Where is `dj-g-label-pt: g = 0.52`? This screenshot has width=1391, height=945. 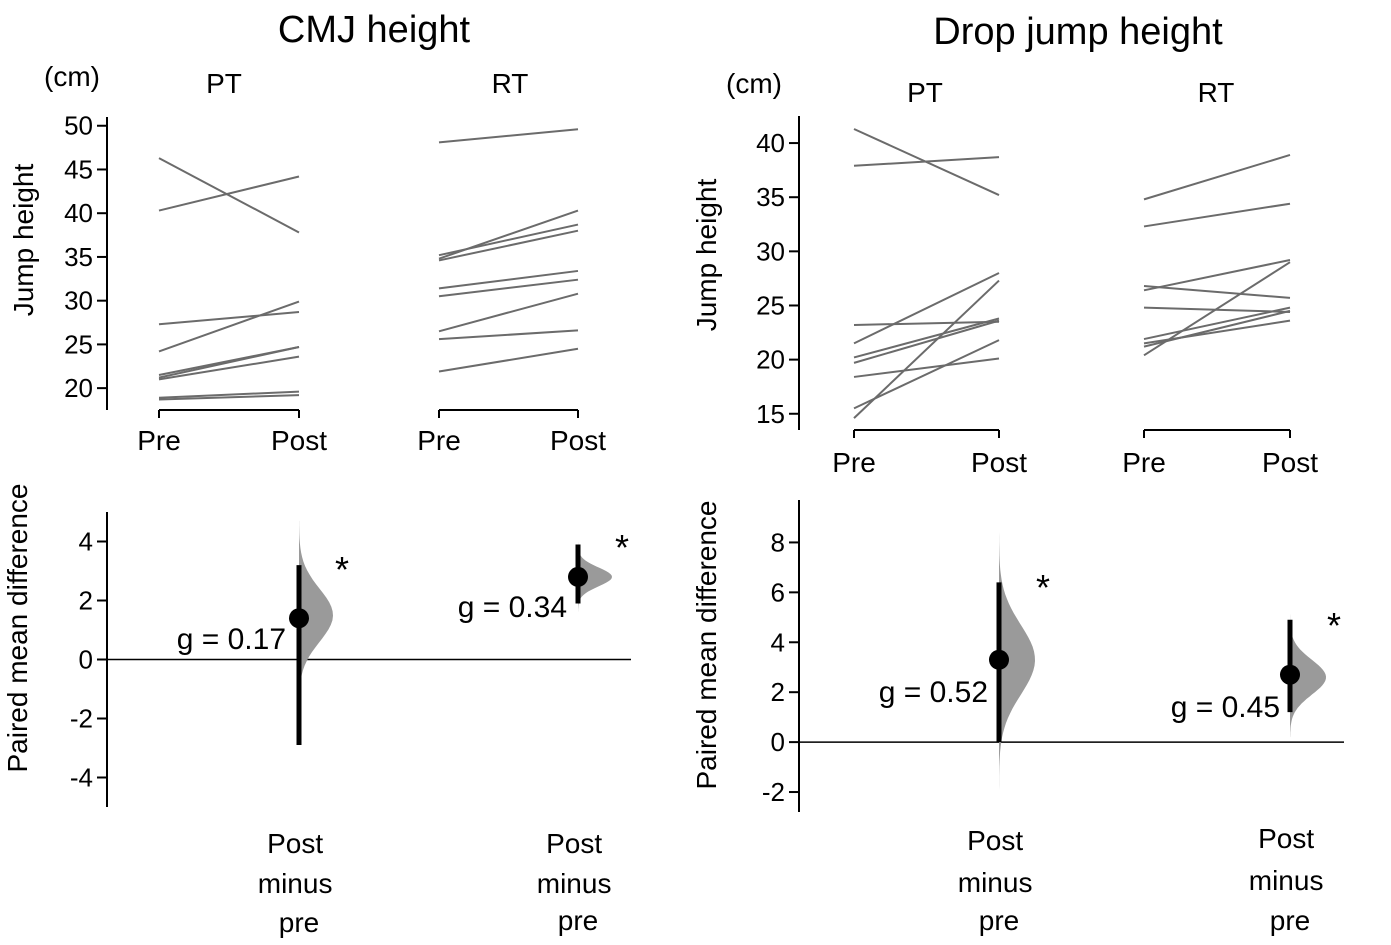 dj-g-label-pt: g = 0.52 is located at coordinates (933, 692).